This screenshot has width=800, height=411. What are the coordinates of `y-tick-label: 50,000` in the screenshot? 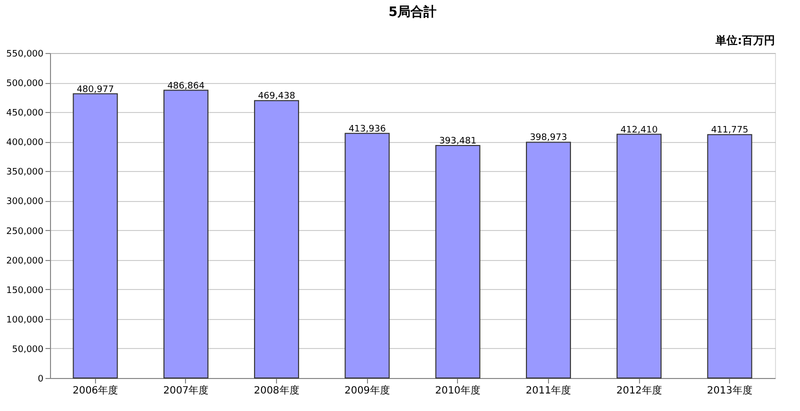 It's located at (28, 349).